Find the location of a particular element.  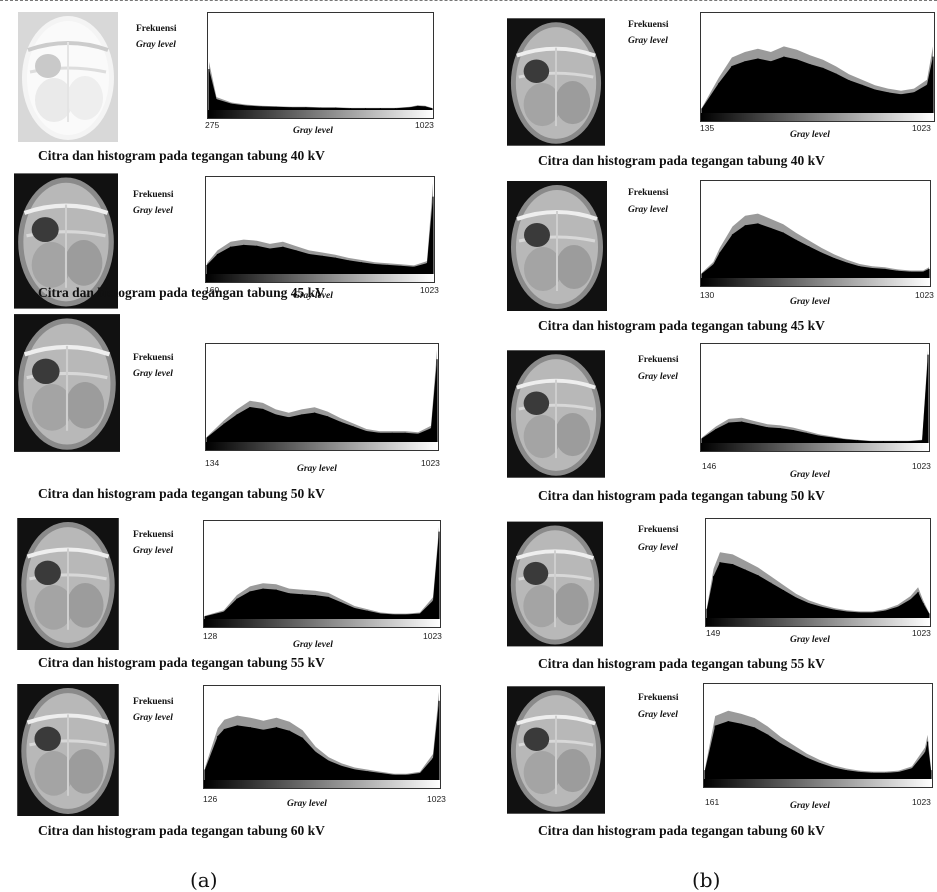

x-tick-min: 135 is located at coordinates (707, 128).